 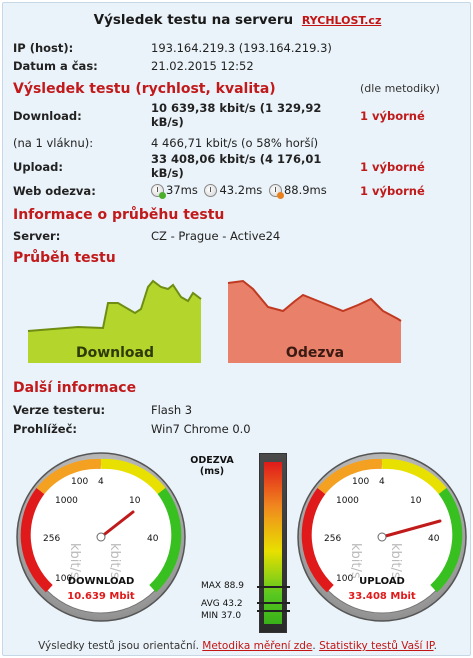 What do you see at coordinates (144, 89) in the screenshot?
I see `result-section-title: Výsledek testu (rychlost, kvalita)` at bounding box center [144, 89].